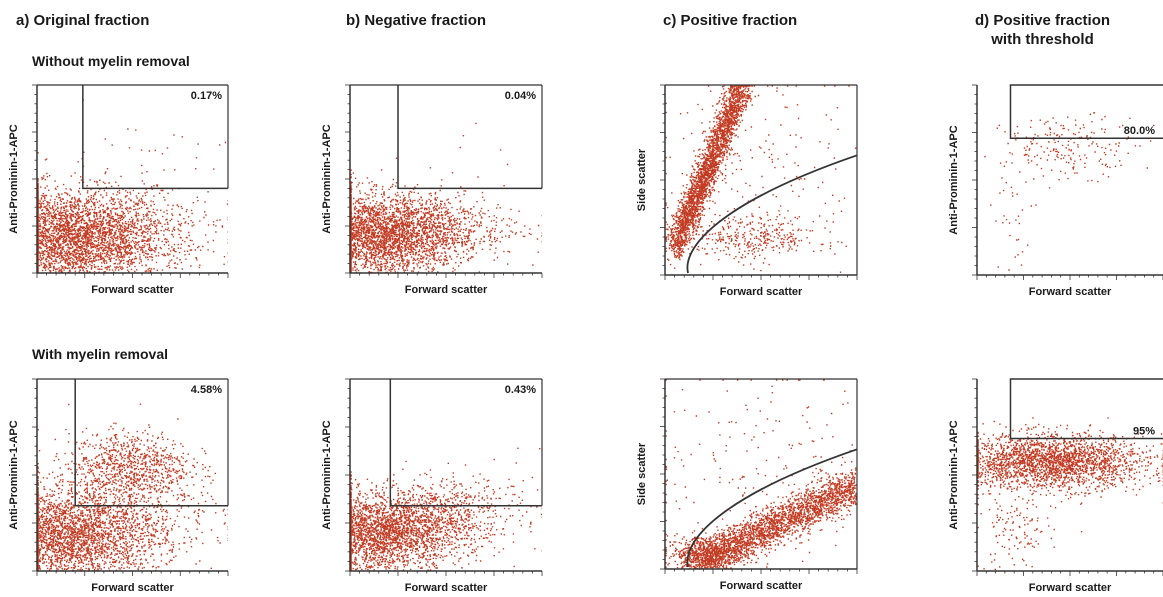 The image size is (1163, 597). What do you see at coordinates (206, 96) in the screenshot?
I see `gate-percentage: 0.17%` at bounding box center [206, 96].